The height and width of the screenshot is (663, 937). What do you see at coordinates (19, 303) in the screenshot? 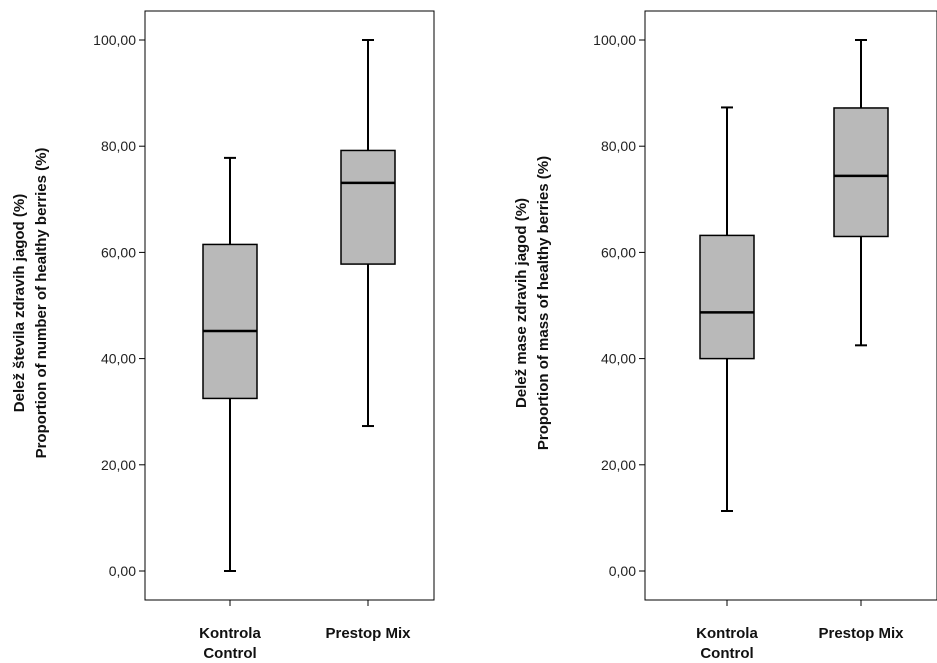
I see `y-axis-label: Delež števila zdravih jagod (%)` at bounding box center [19, 303].